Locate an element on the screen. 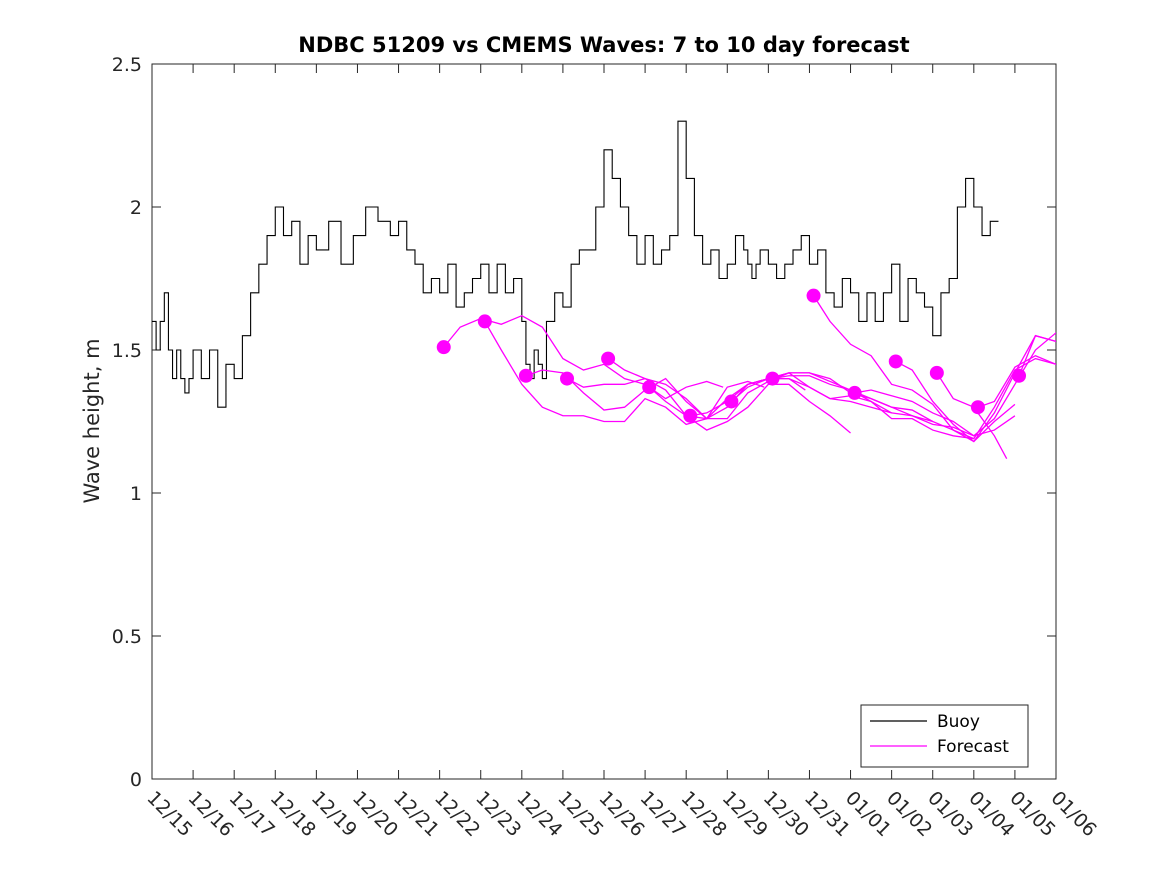 This screenshot has width=1167, height=875. legend-box is located at coordinates (944, 736).